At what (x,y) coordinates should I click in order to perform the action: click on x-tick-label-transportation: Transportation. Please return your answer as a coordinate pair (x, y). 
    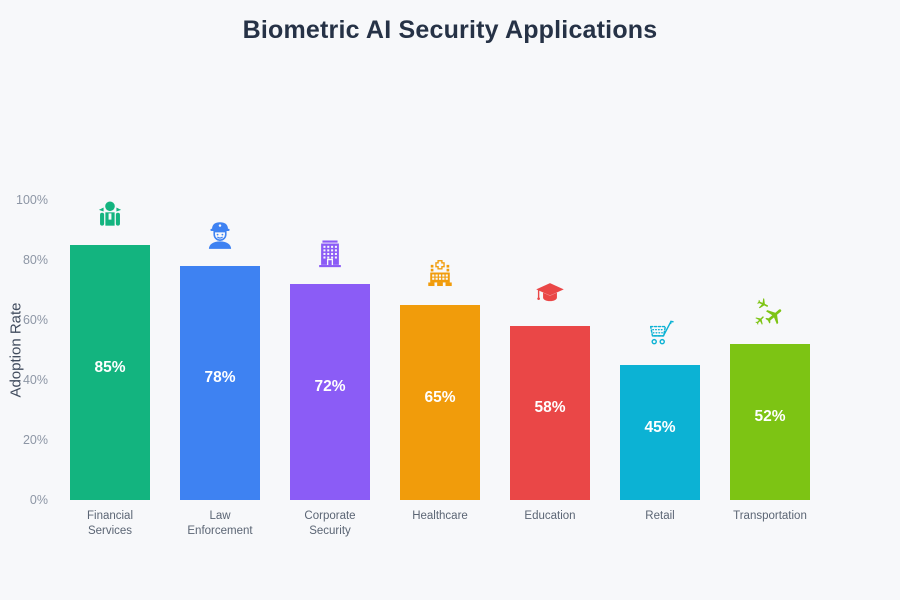
    Looking at the image, I should click on (770, 516).